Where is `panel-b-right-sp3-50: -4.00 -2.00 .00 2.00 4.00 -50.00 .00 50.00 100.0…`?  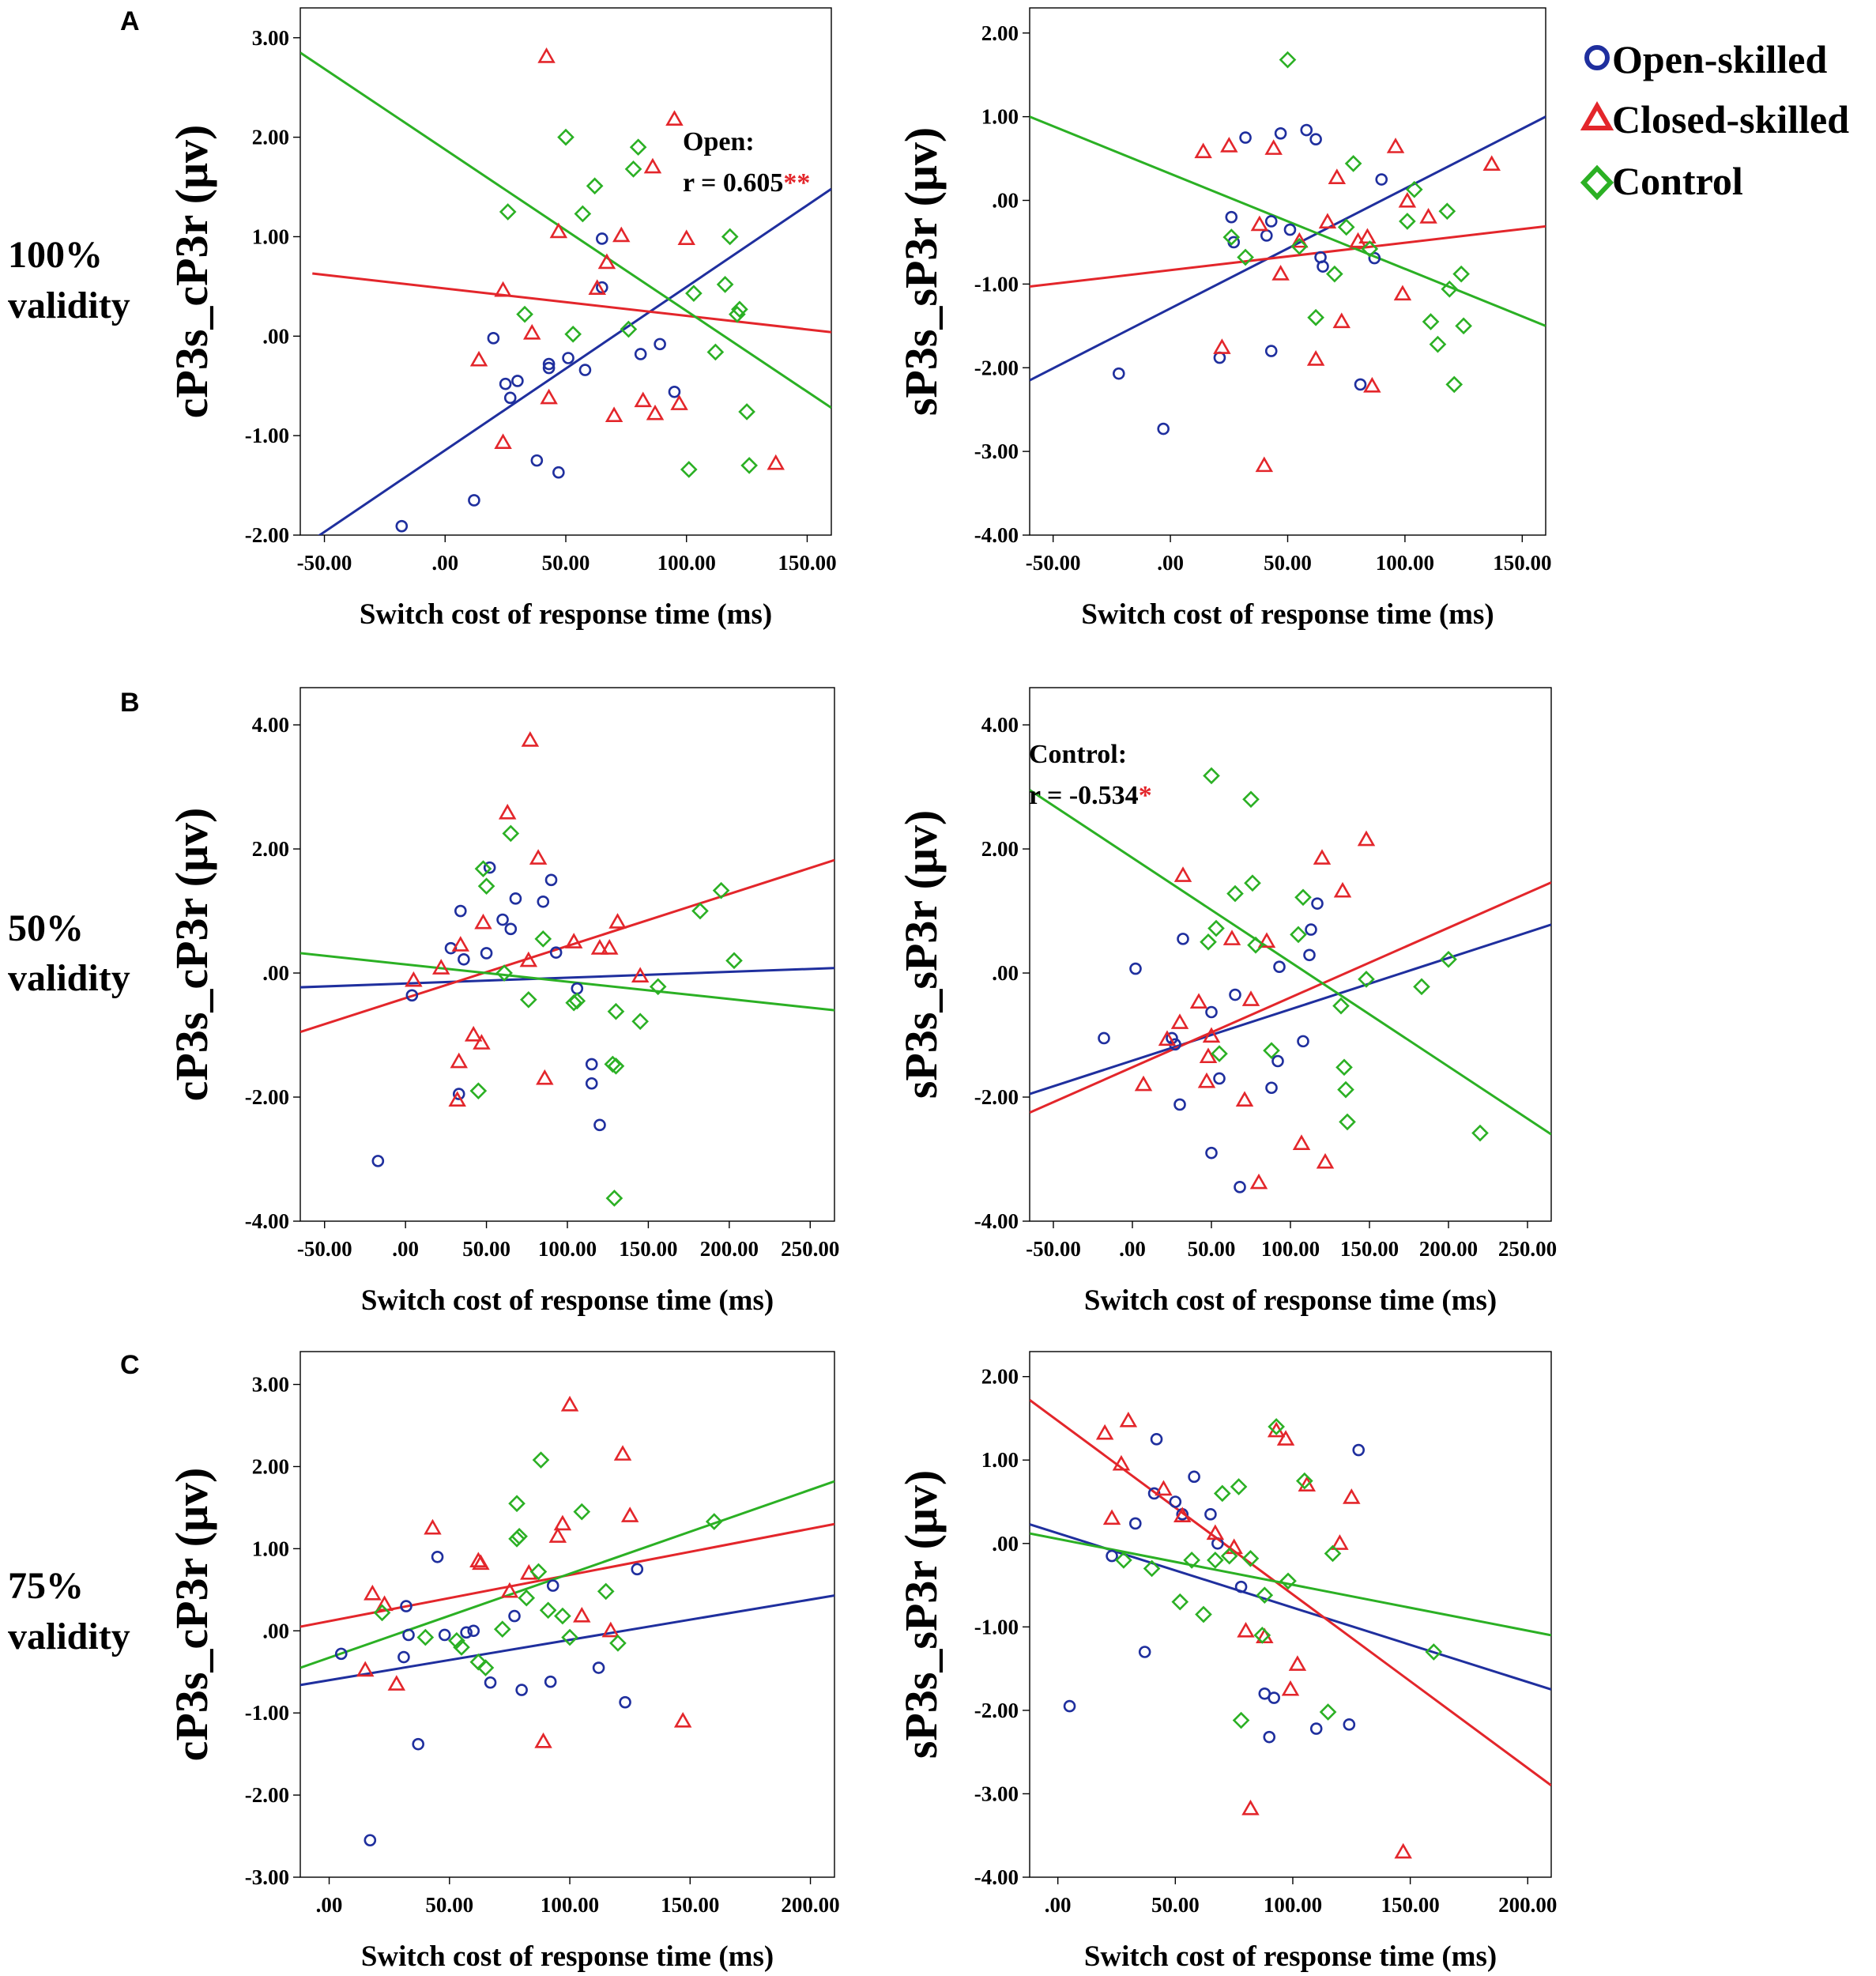
panel-b-right-sp3-50: -4.00 -2.00 .00 2.00 4.00 -50.00 .00 50.00 100.0… is located at coordinates (1226, 1002).